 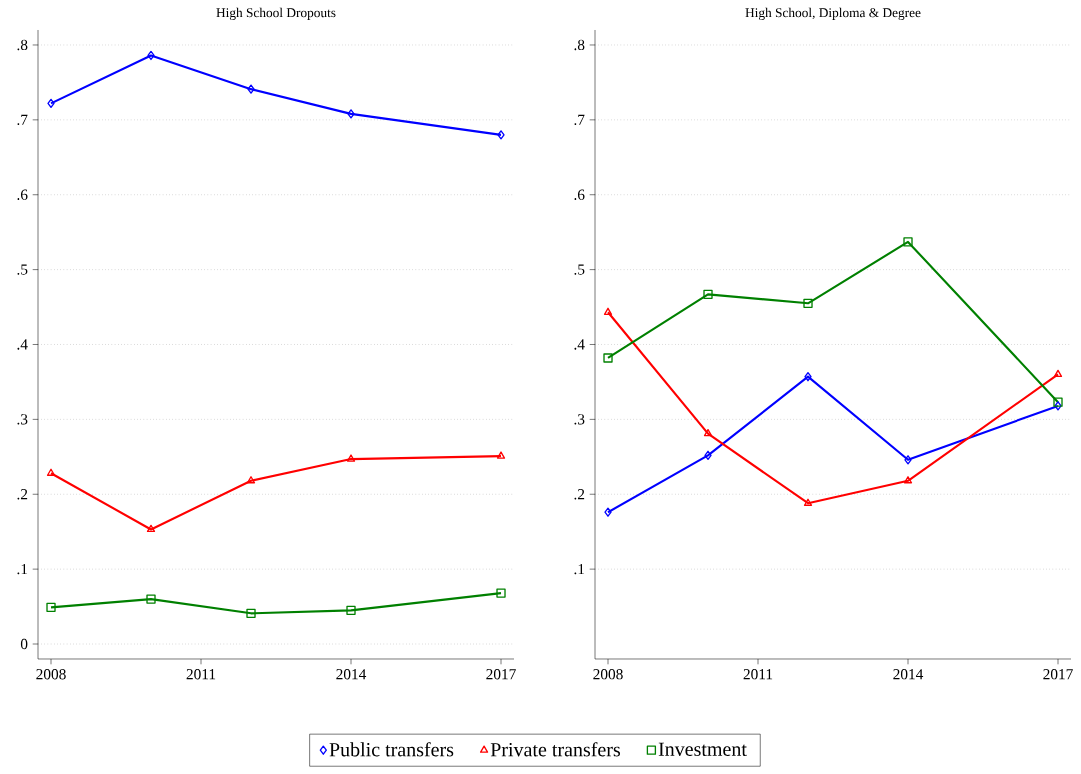 I want to click on chart-title: High School Dropouts, so click(x=276, y=13).